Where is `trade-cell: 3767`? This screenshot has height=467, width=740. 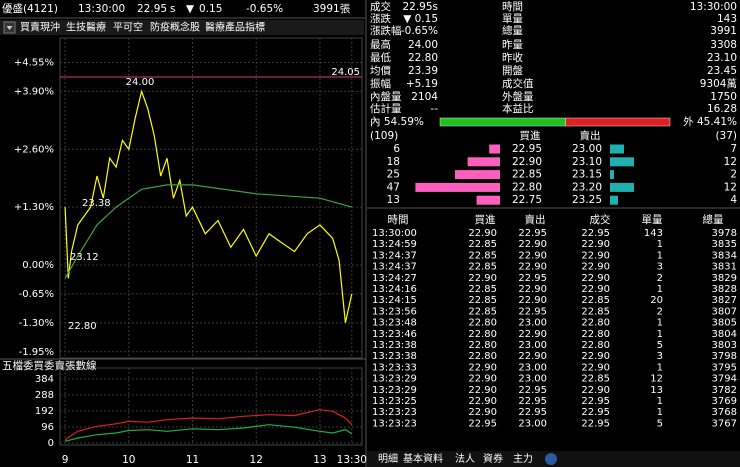 trade-cell: 3767 is located at coordinates (724, 423).